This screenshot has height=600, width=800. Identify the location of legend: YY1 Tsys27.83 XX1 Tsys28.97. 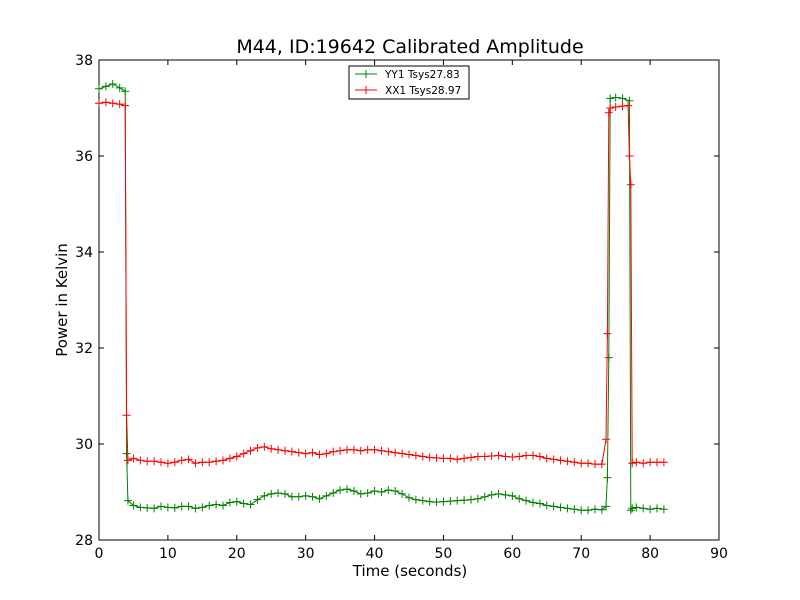
(409, 82).